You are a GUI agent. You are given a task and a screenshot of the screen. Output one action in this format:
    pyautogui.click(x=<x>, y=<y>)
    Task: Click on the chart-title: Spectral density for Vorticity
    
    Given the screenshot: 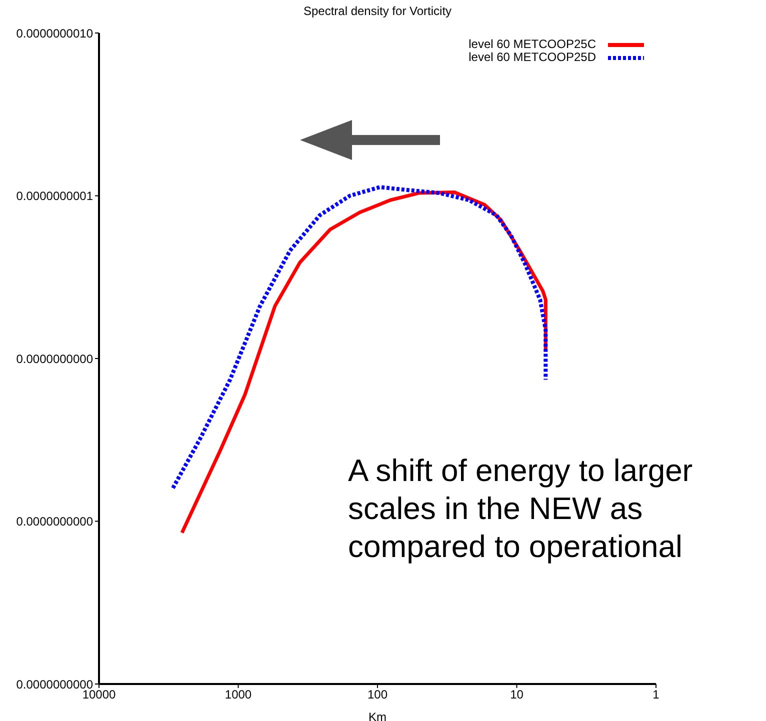 What is the action you would take?
    pyautogui.click(x=377, y=11)
    